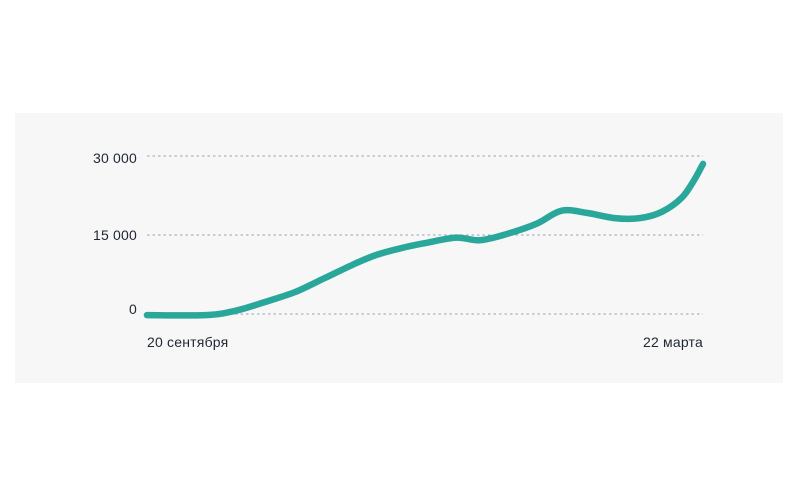 This screenshot has width=800, height=500. I want to click on y-tick-label-30000: 30 000, so click(115, 158).